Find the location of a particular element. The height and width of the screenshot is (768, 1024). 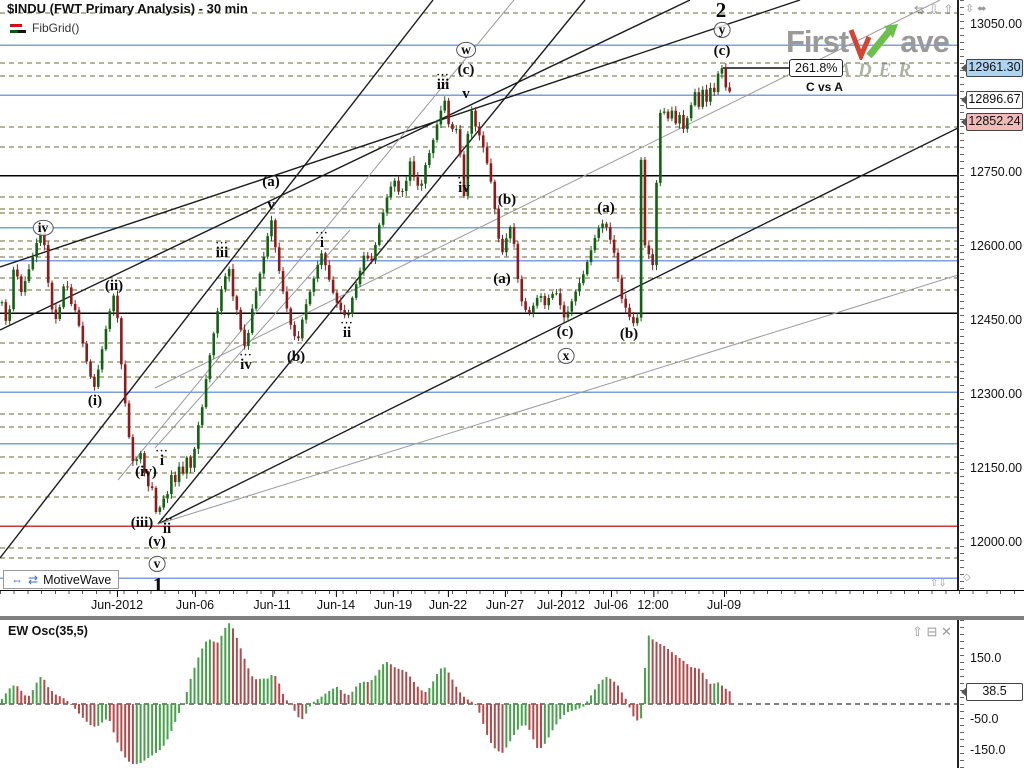

osc-axis-label: 150.0 is located at coordinates (986, 657).